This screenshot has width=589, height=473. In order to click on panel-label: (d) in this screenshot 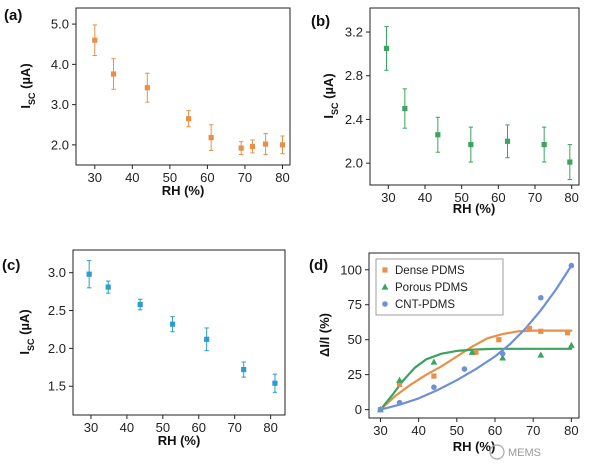, I will do `click(318, 265)`.